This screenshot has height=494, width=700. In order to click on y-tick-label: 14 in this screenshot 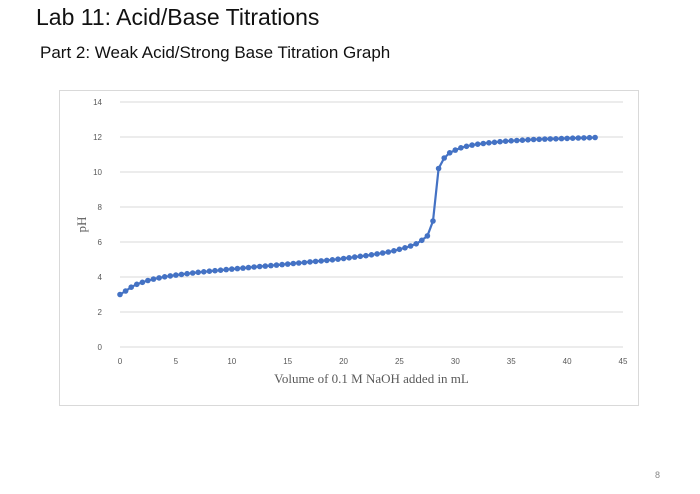, I will do `click(97, 102)`.